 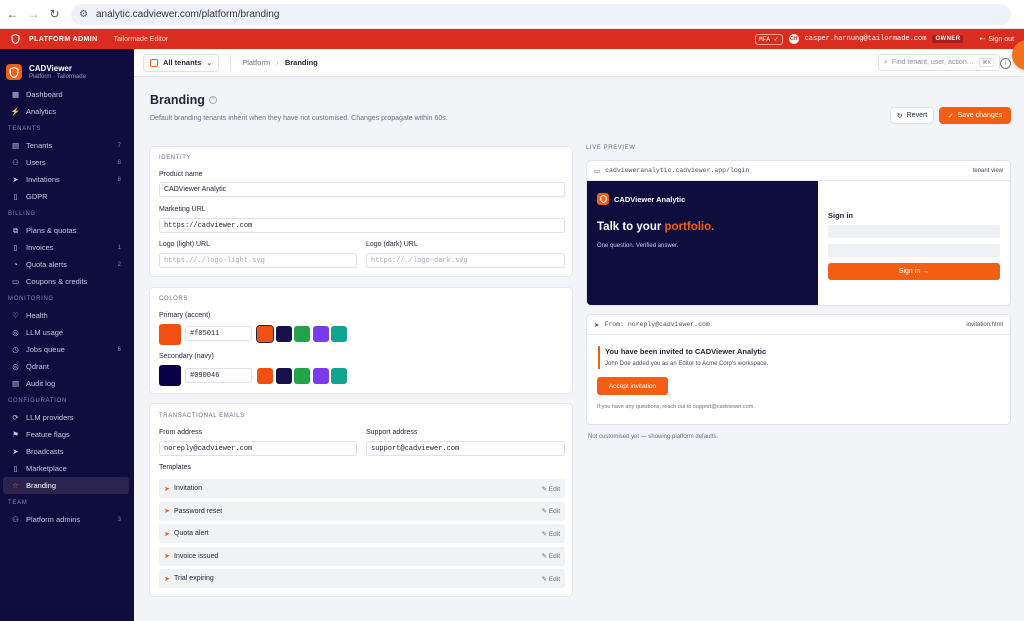 What do you see at coordinates (362, 511) in the screenshot?
I see `template-row: ➤ Password reset ✎ Edit` at bounding box center [362, 511].